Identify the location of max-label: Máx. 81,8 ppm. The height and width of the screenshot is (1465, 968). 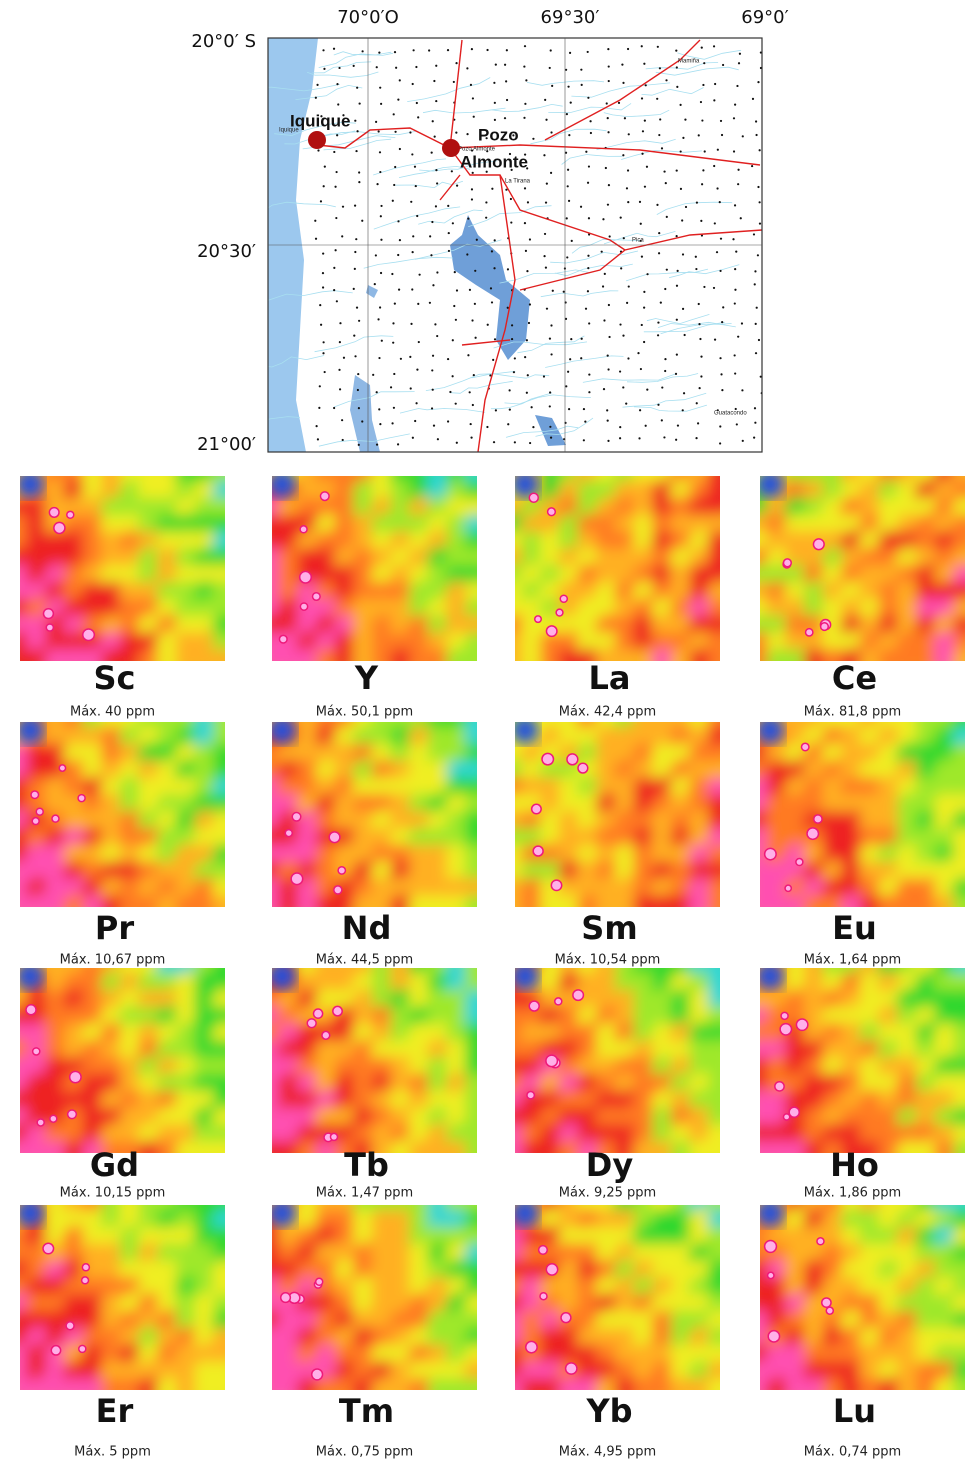
(852, 712).